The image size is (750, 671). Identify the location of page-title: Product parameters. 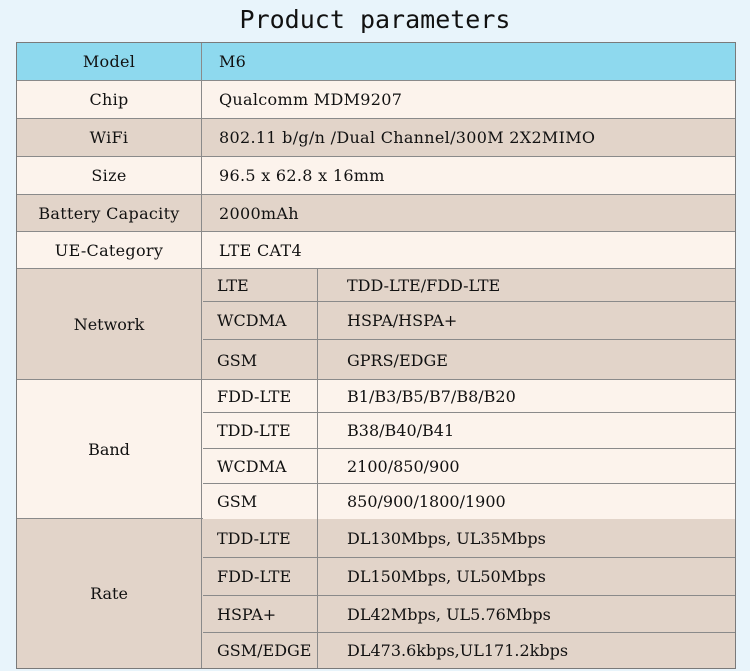
(375, 19).